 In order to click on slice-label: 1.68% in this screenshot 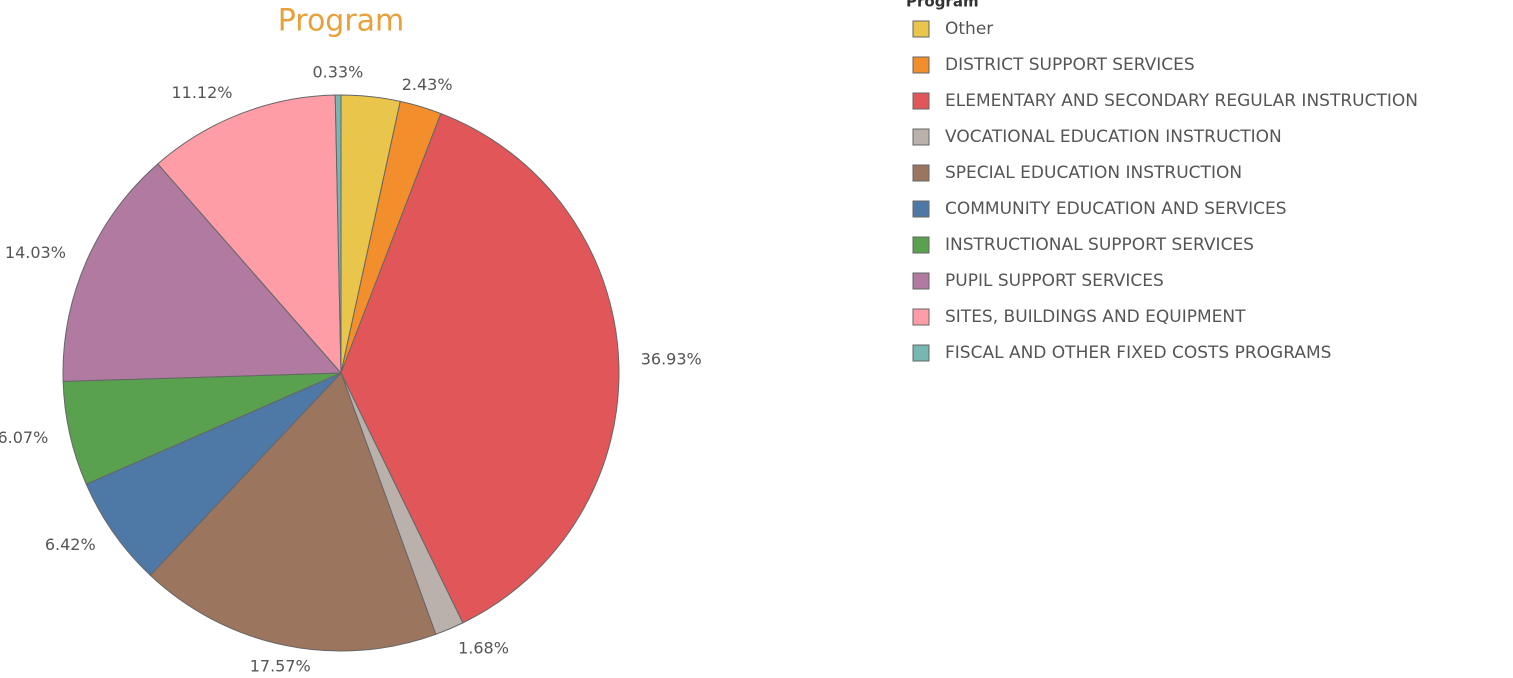, I will do `click(483, 648)`.